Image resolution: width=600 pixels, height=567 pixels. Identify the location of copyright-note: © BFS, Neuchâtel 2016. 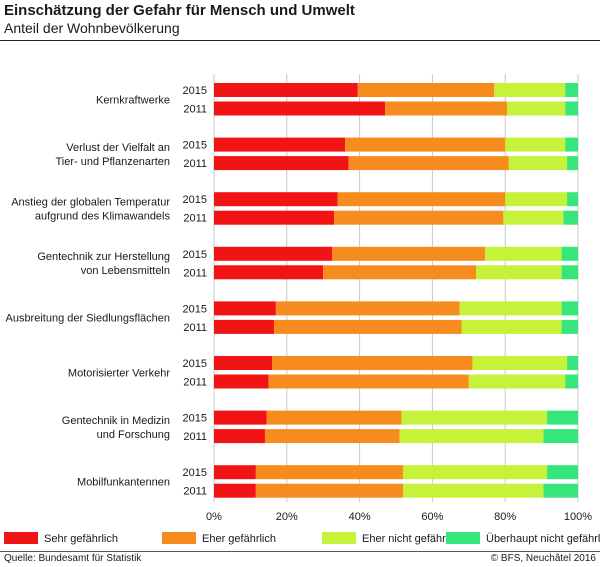
(543, 558).